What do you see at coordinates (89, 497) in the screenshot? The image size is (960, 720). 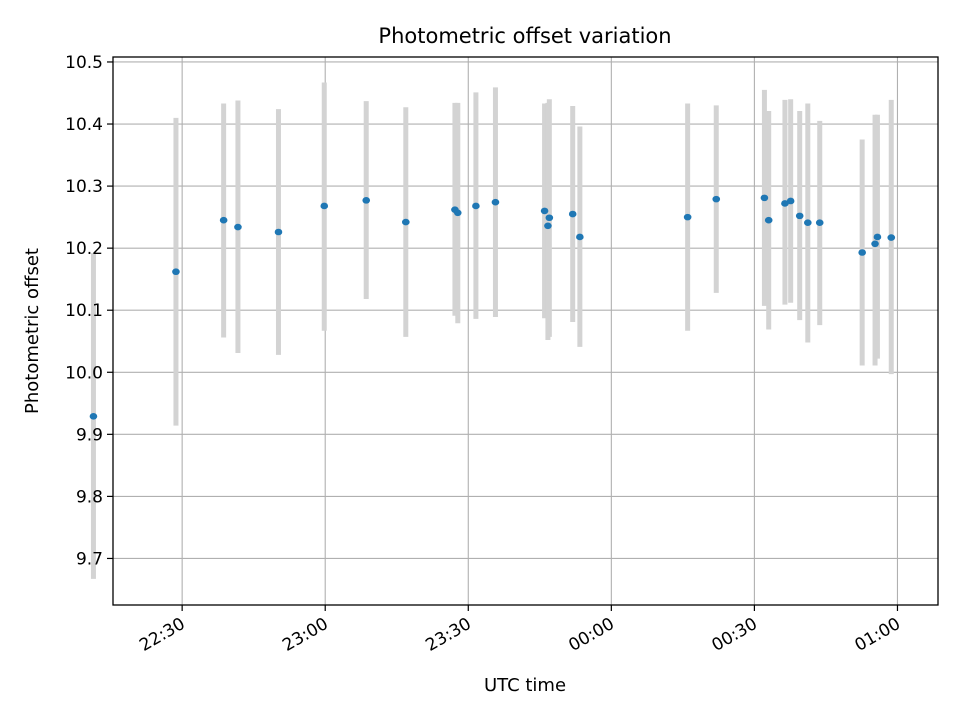 I see `y-tick-label: 9.8` at bounding box center [89, 497].